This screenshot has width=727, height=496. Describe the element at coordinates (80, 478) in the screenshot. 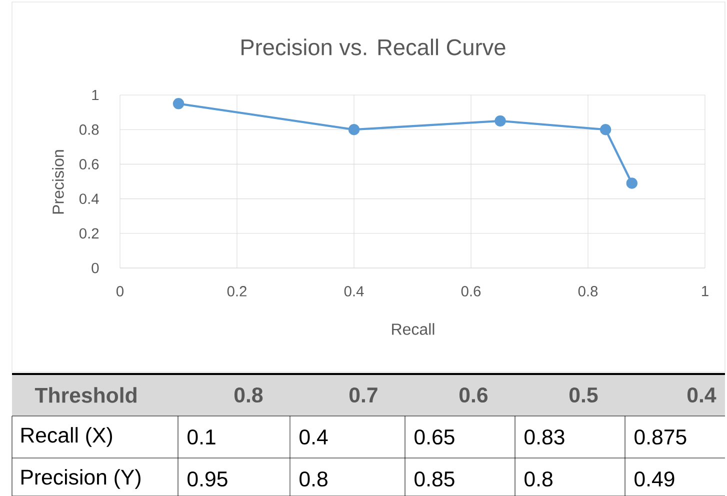

I see `text: Precision (Y)` at that location.